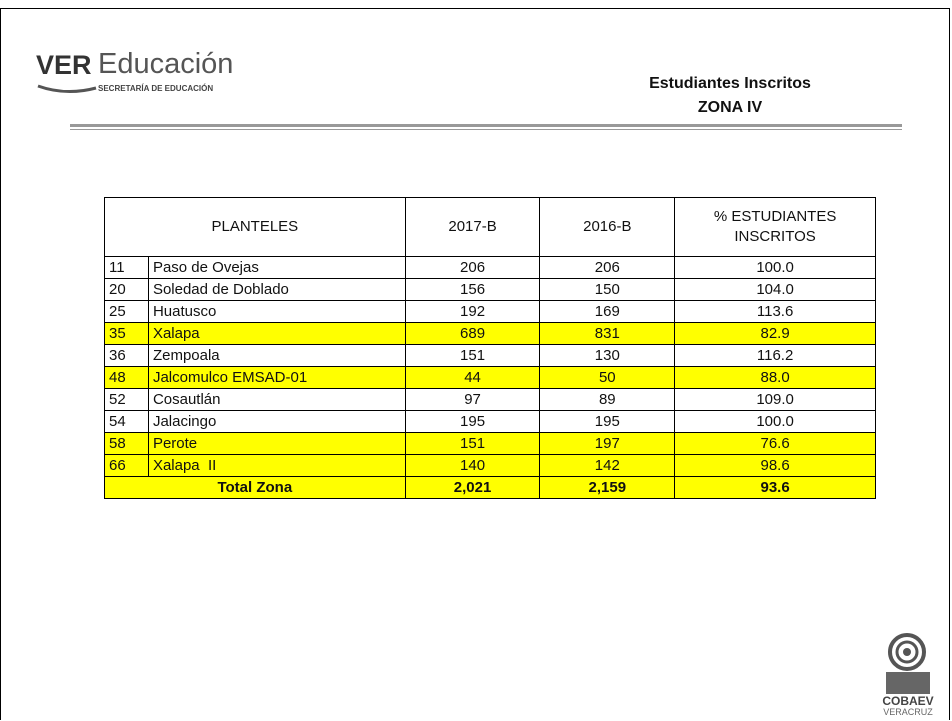  I want to click on logo-sub: SECRETARÍA DE EDUCACIÓN, so click(156, 88).